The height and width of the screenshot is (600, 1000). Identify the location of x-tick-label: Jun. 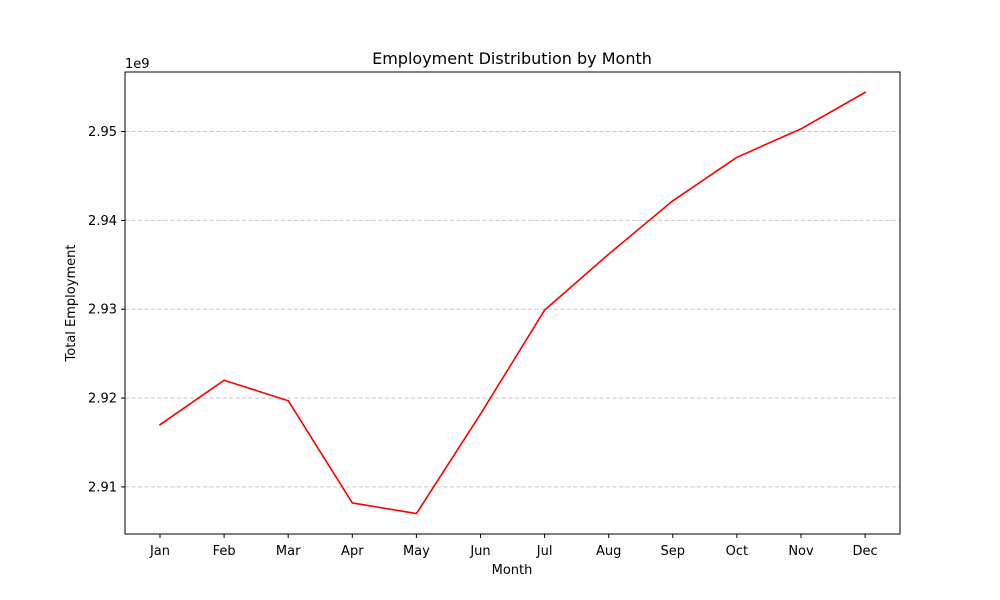
(479, 551).